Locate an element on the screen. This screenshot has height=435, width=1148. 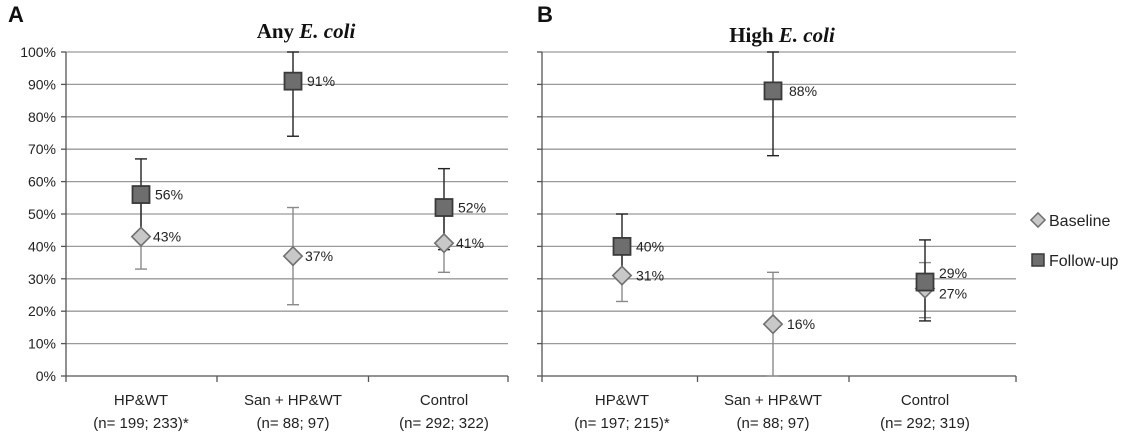
panel-b-title: High E. coli is located at coordinates (782, 35).